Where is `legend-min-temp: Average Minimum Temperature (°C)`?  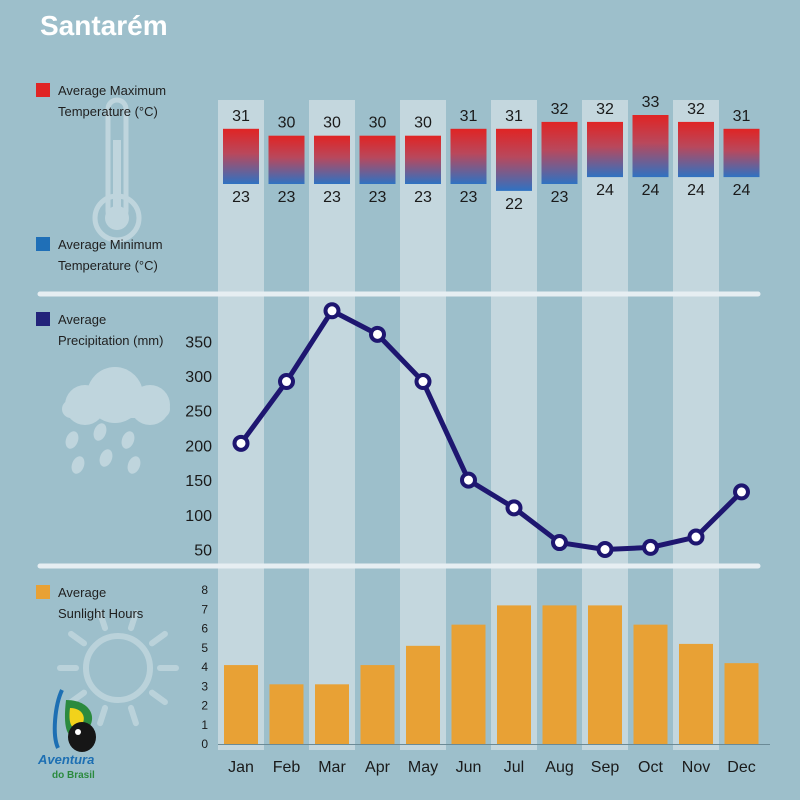
legend-min-temp: Average Minimum Temperature (°C) is located at coordinates (112, 255).